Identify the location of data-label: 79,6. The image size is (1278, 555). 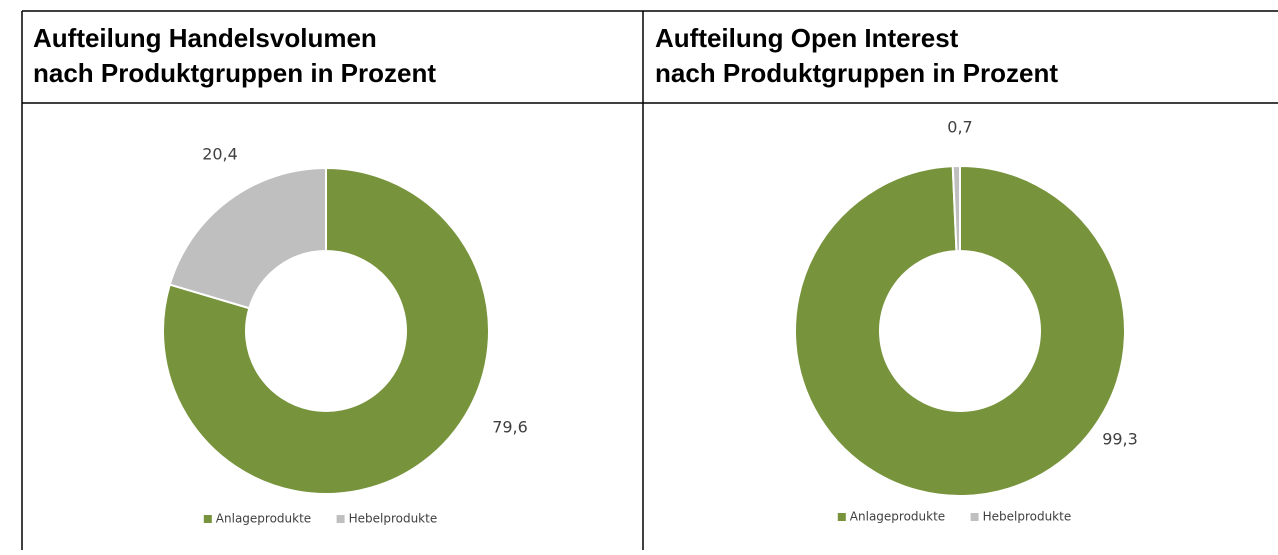
(510, 427).